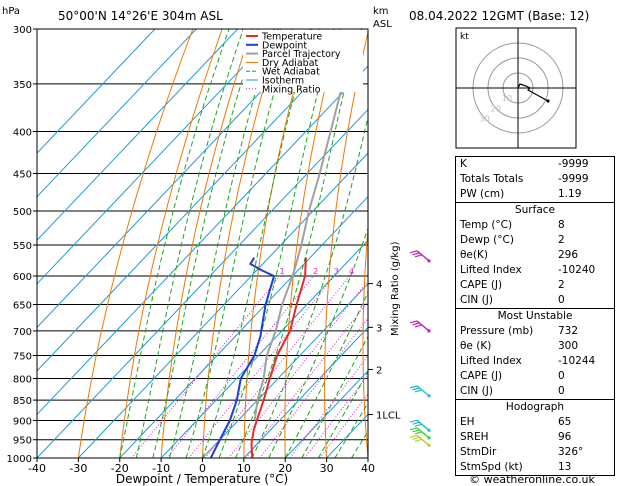 This screenshot has width=629, height=486. What do you see at coordinates (474, 255) in the screenshot?
I see `surface-label: θe(K)` at bounding box center [474, 255].